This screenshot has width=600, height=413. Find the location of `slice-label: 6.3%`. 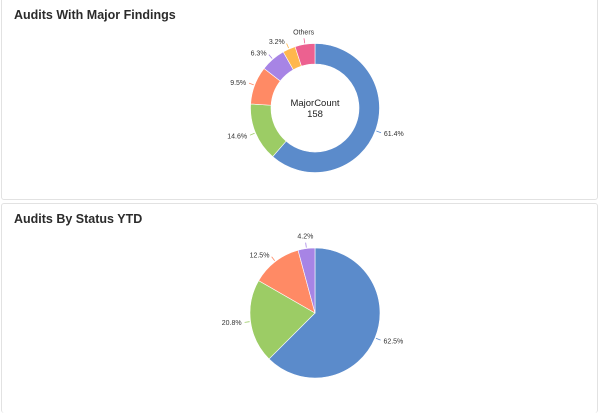

slice-label: 6.3% is located at coordinates (259, 54).